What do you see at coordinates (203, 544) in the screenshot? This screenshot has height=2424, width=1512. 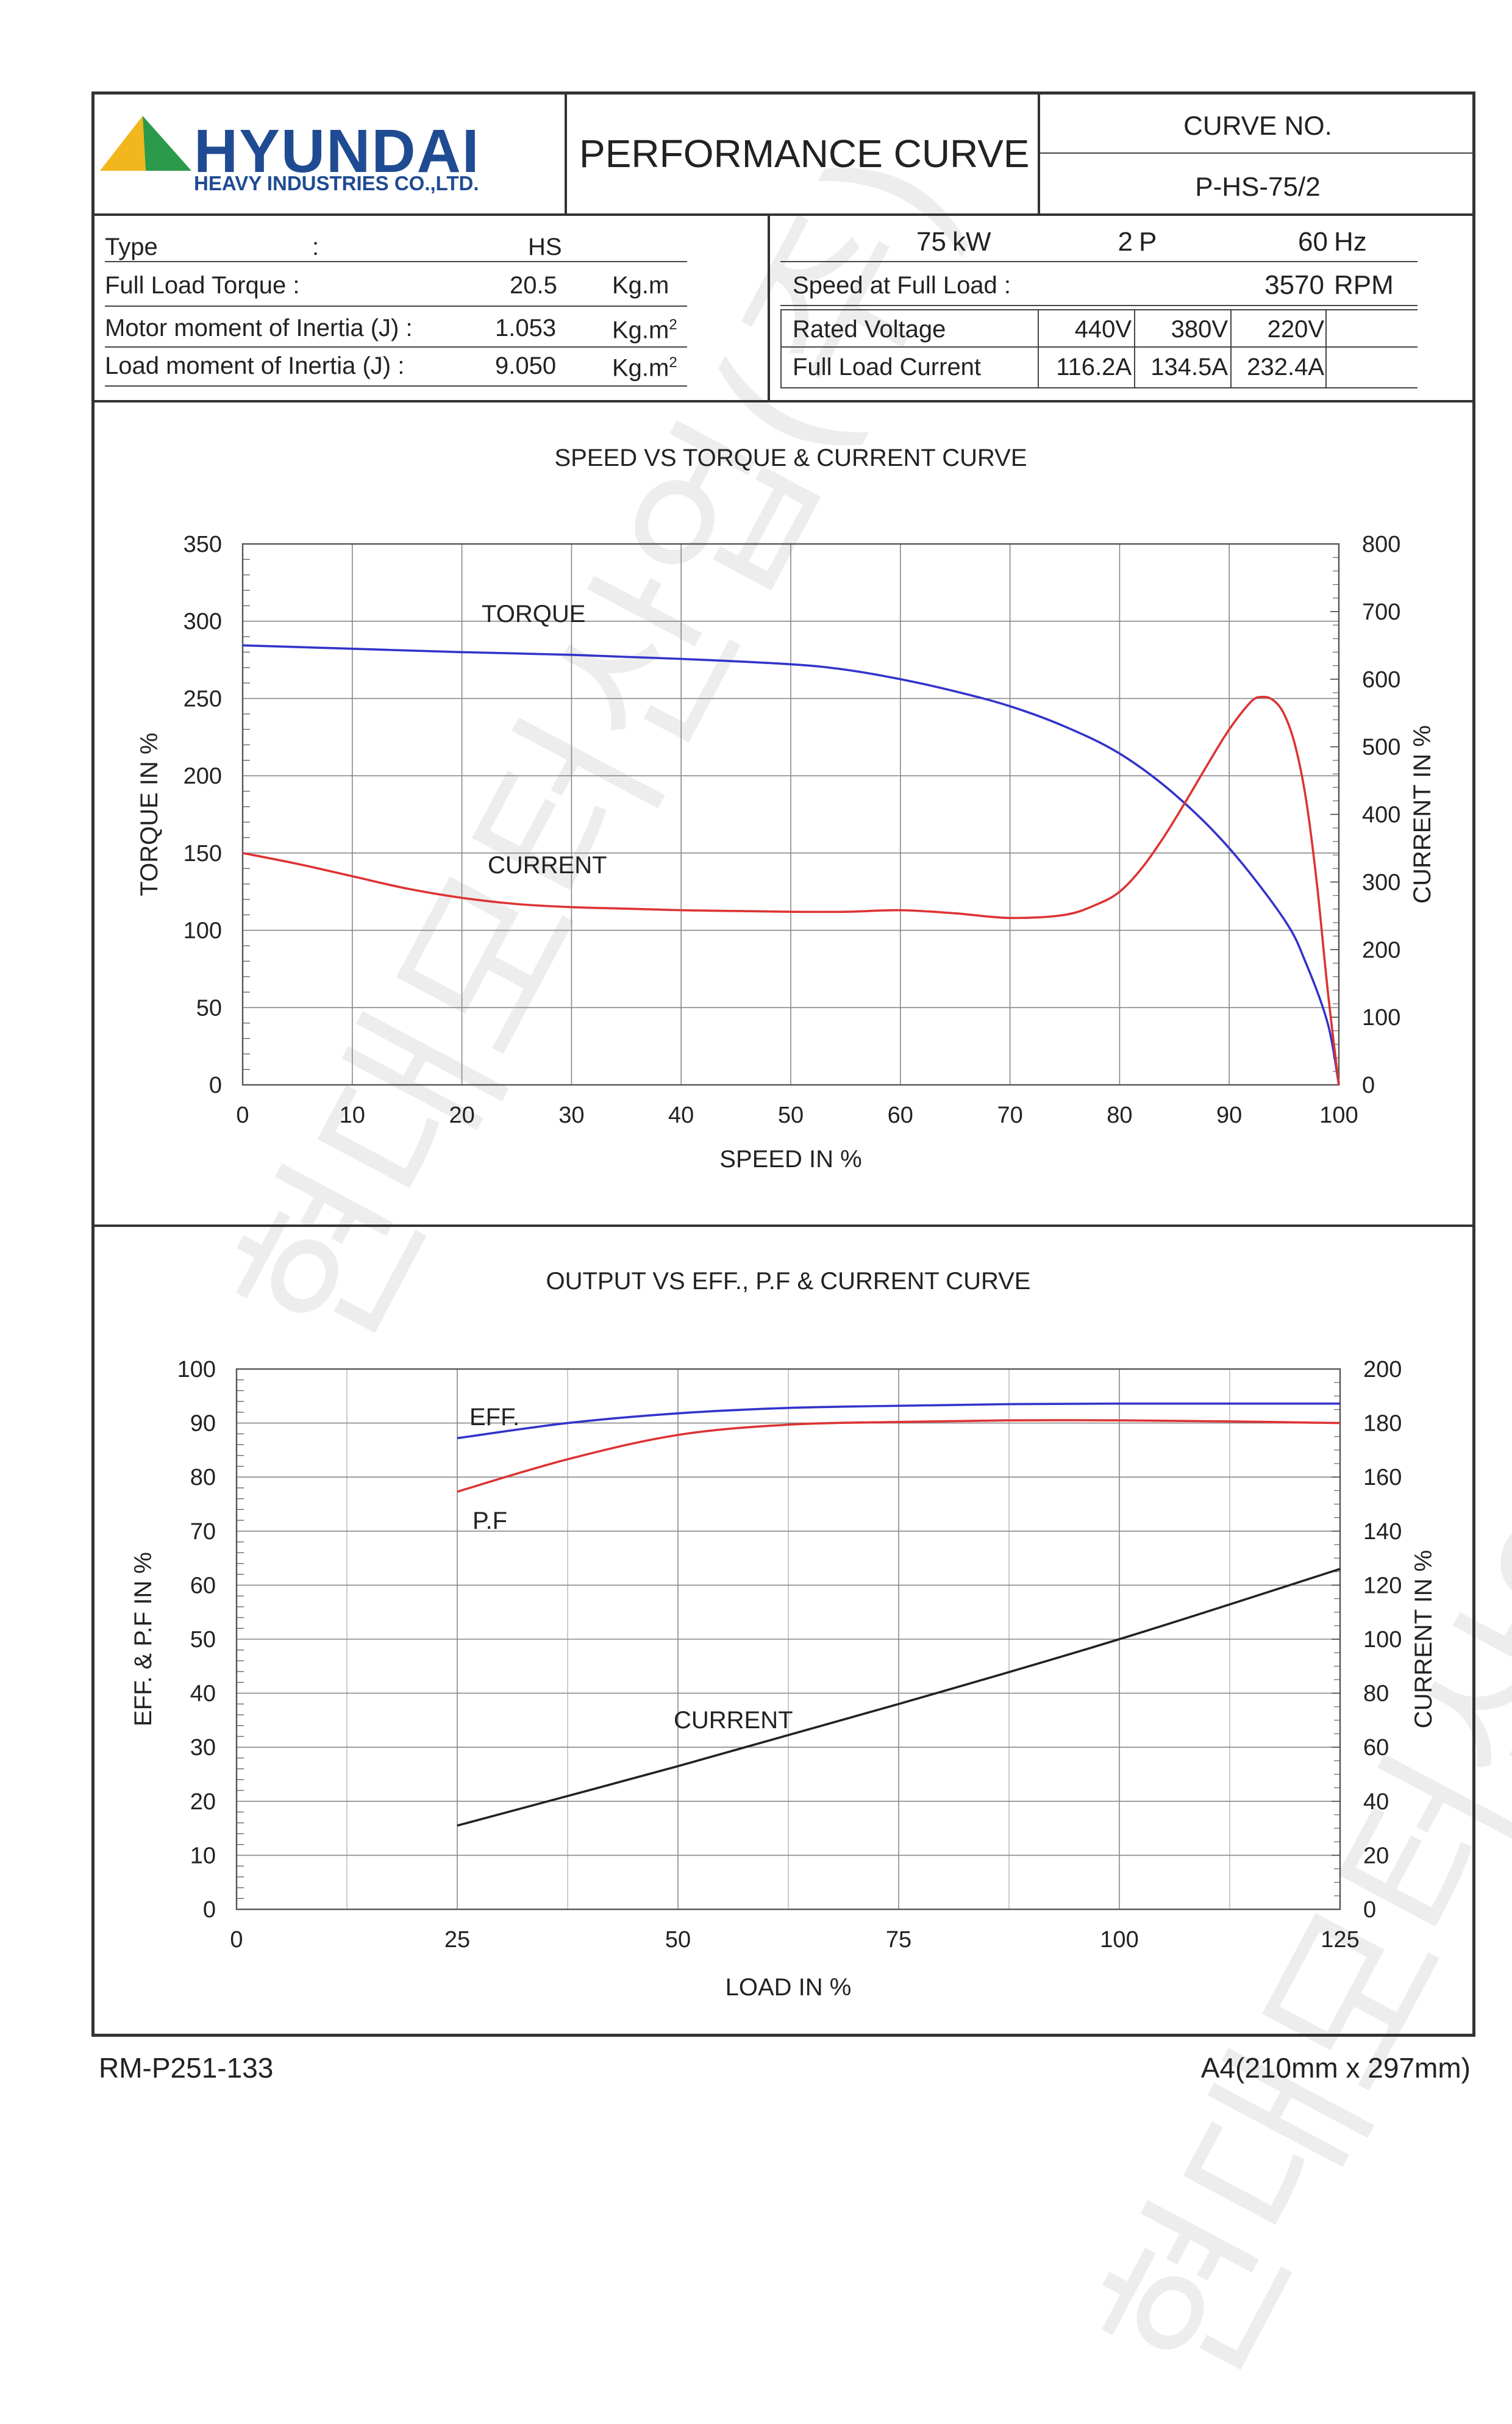 I see `y-tick-label: 350` at bounding box center [203, 544].